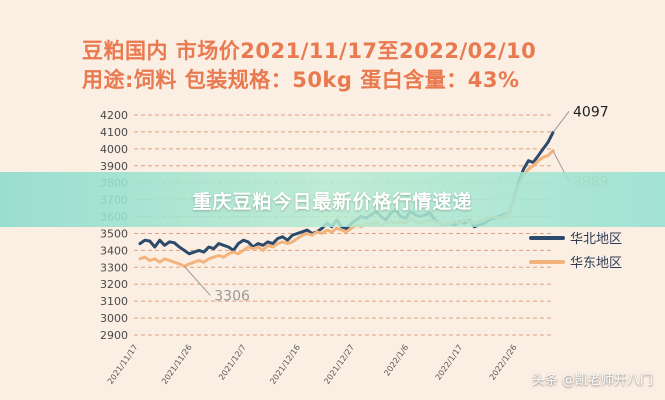  I want to click on x-tick-label: 2021/11/17, so click(123, 364).